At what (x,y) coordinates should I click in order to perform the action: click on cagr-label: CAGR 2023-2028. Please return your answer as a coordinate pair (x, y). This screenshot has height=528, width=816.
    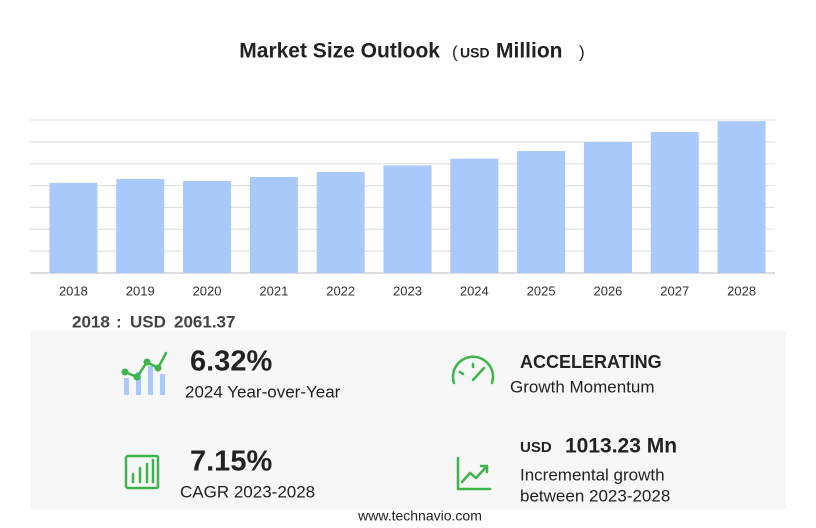
    Looking at the image, I should click on (247, 491).